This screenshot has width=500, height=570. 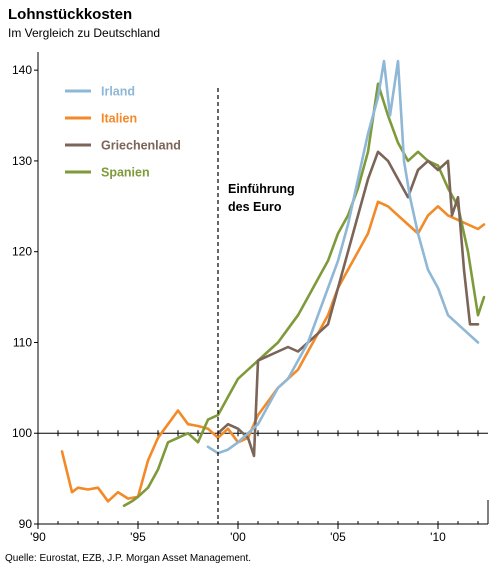 What do you see at coordinates (338, 537) in the screenshot?
I see `x-tick-label: '05` at bounding box center [338, 537].